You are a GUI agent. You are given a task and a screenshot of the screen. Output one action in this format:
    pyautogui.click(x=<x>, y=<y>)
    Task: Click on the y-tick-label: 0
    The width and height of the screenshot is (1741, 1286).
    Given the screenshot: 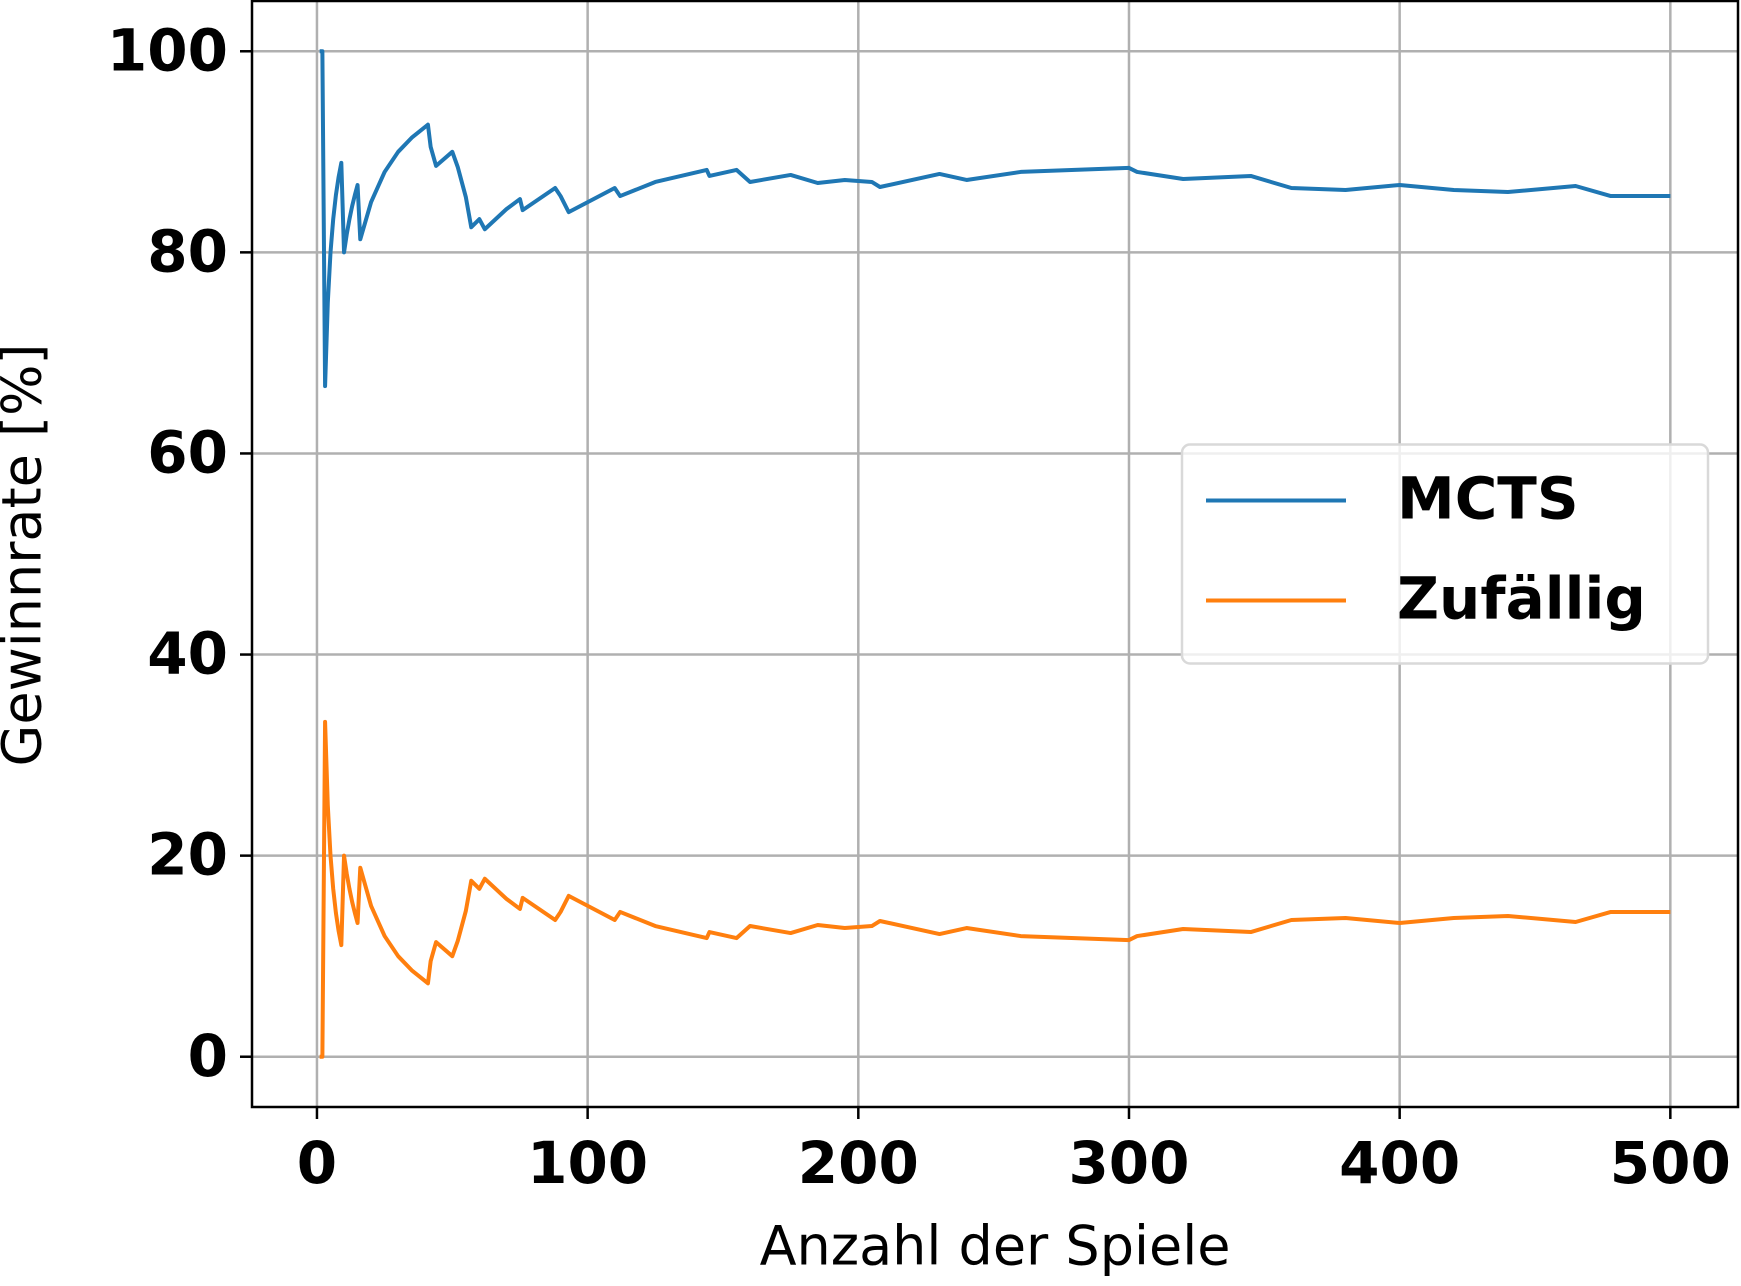 What is the action you would take?
    pyautogui.click(x=208, y=1056)
    